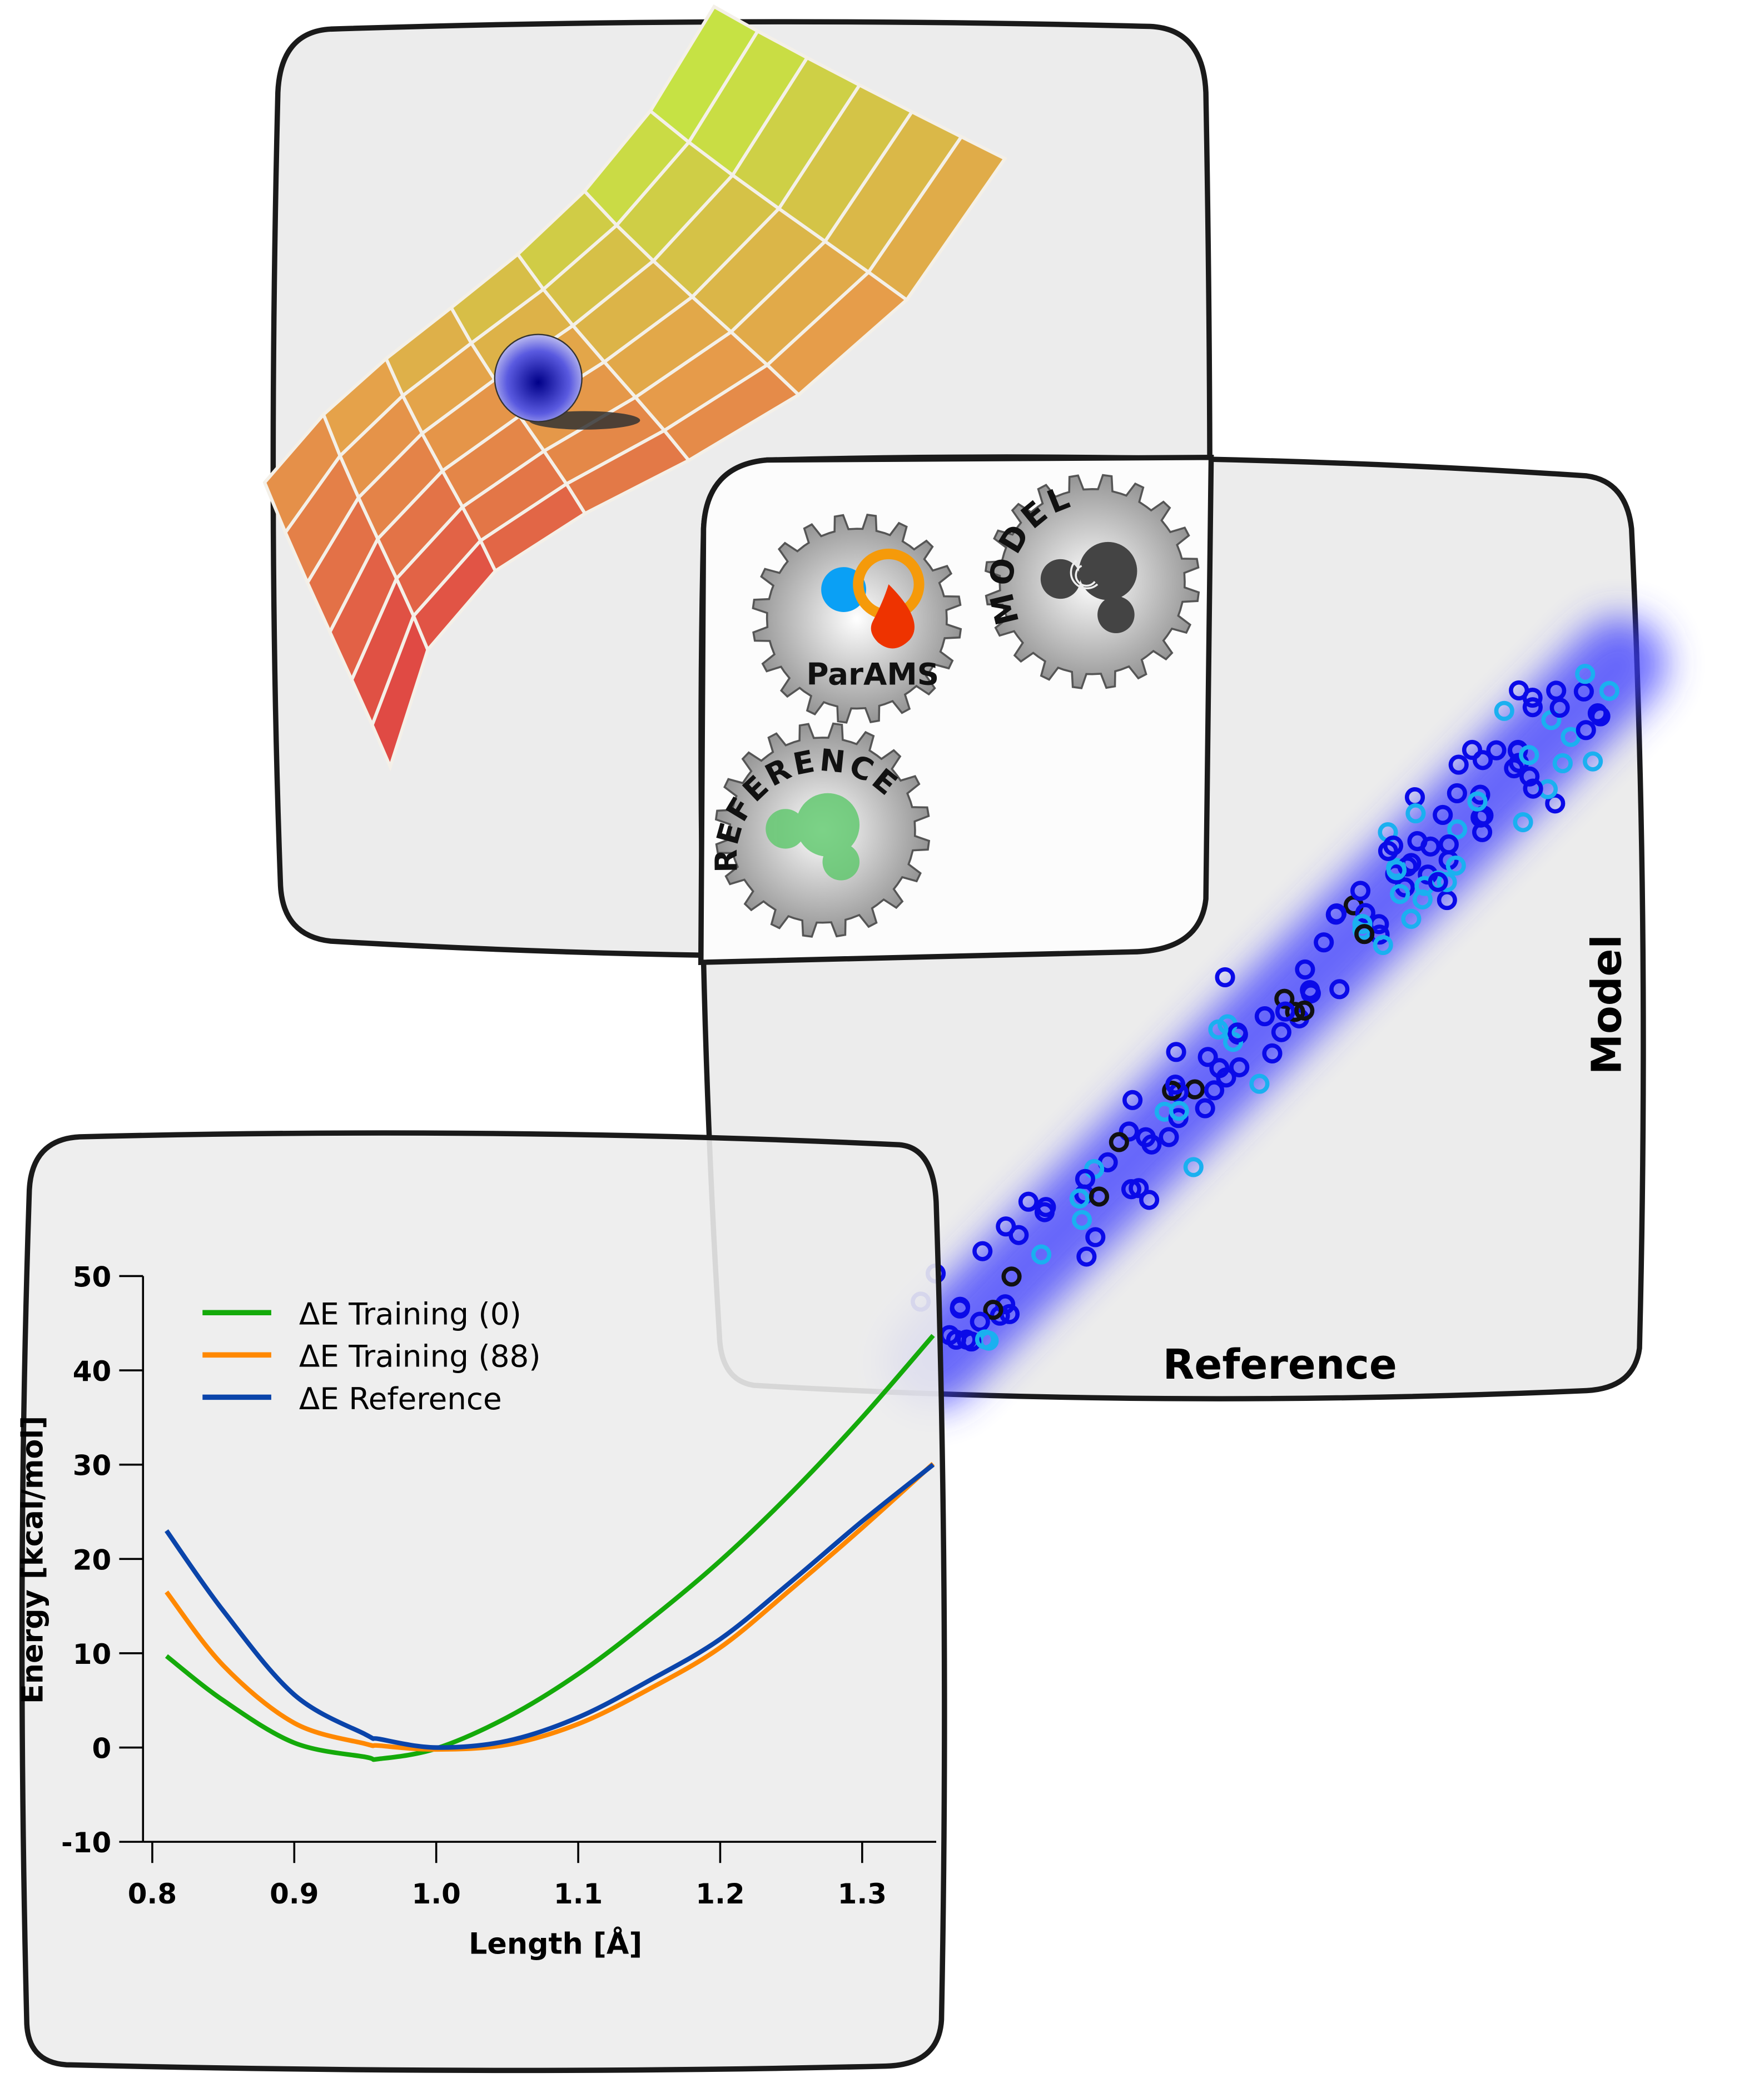 The image size is (1764, 2078). Describe the element at coordinates (33, 1560) in the screenshot. I see `chart-ylabel: Energy [kcal/mol]` at that location.